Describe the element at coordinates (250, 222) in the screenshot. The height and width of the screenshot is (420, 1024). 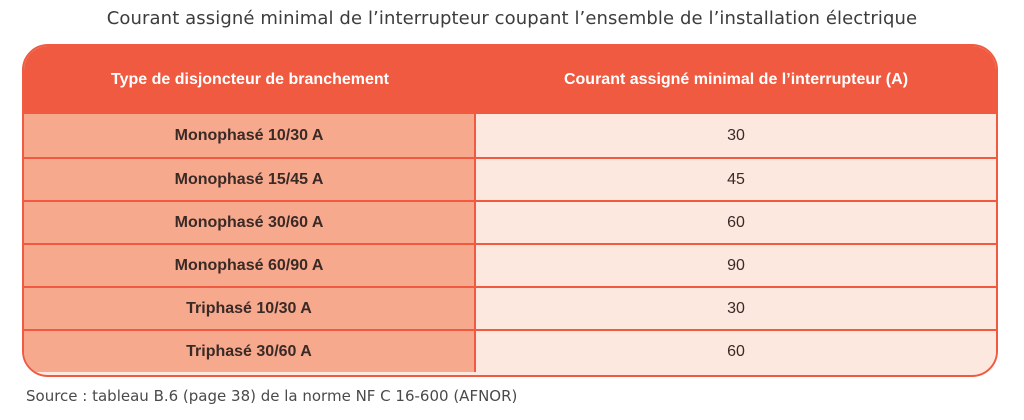
I see `breaker-type-cell: Monophasé 30/60 A` at that location.